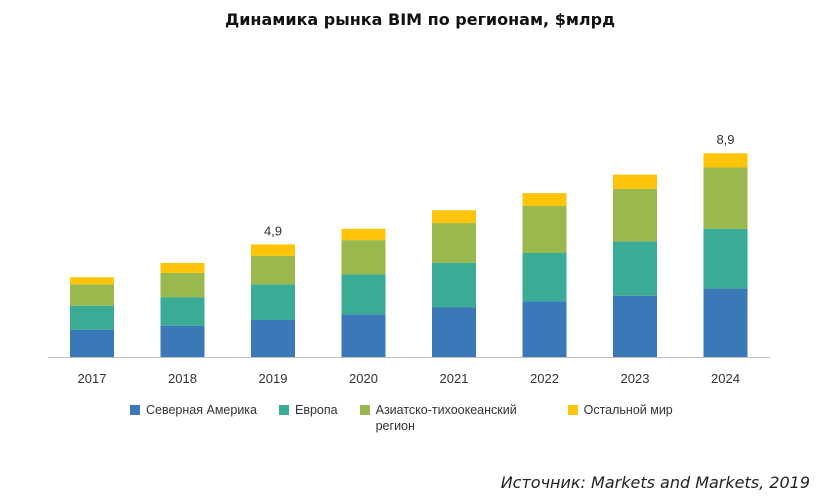 The width and height of the screenshot is (840, 500). Describe the element at coordinates (182, 267) in the screenshot. I see `bar-2018-rest-of-world` at that location.